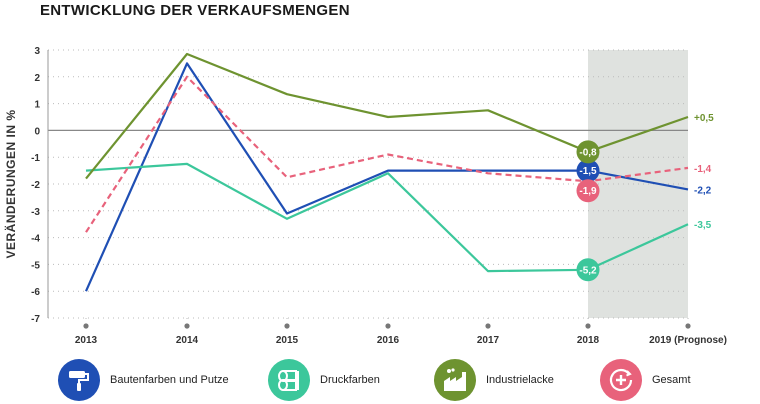 This screenshot has height=404, width=760. What do you see at coordinates (671, 380) in the screenshot?
I see `legend-label: Gesamt` at bounding box center [671, 380].